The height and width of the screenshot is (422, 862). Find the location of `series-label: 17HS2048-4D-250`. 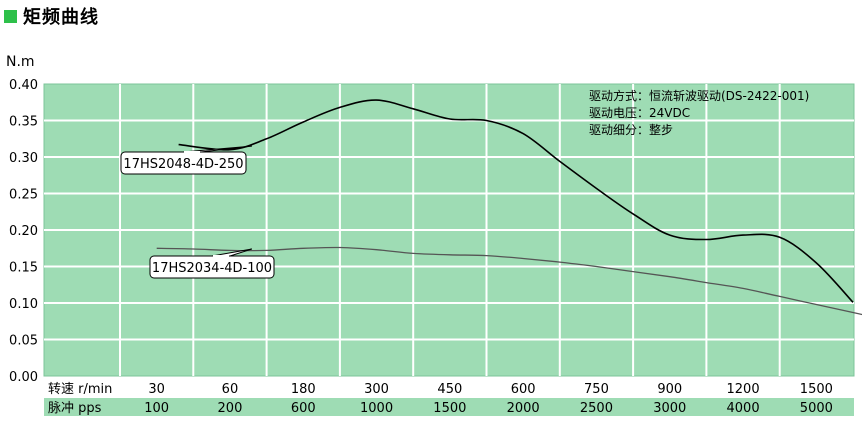

series-label: 17HS2048-4D-250 is located at coordinates (183, 164).